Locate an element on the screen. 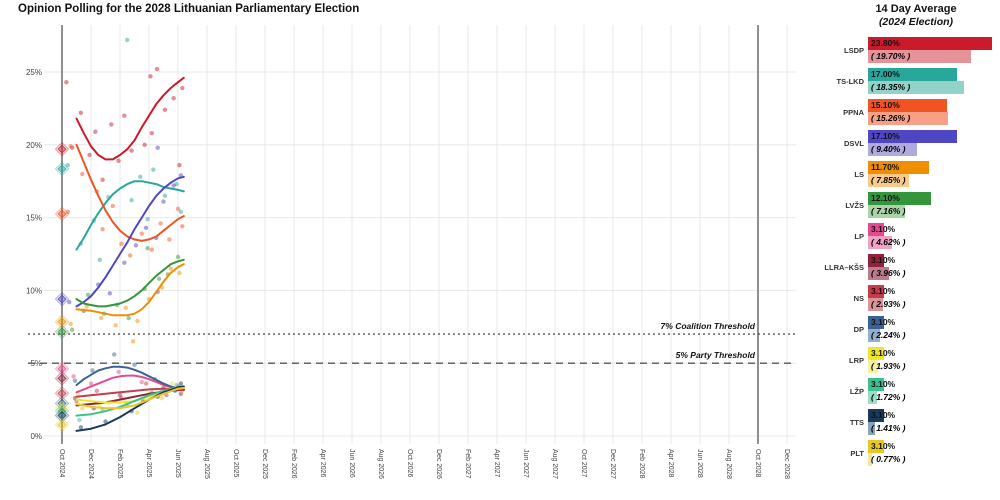  y-tick-label: 25% is located at coordinates (34, 72).